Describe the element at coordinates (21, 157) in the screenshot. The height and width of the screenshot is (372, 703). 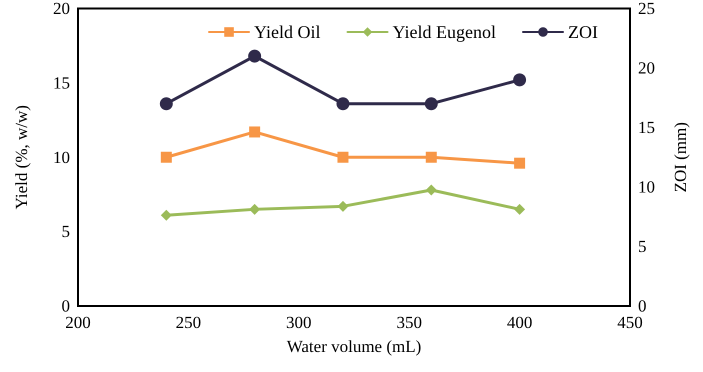
I see `y-axis-title: Yield (%, w/w)` at that location.